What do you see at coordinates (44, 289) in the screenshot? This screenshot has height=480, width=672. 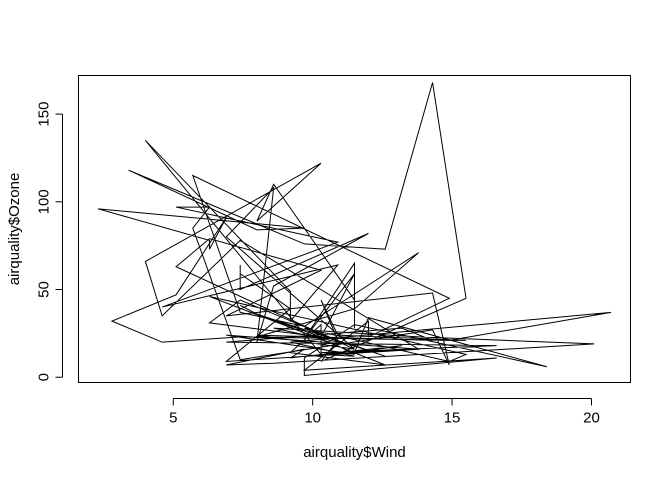 I see `y-tick-label: 50` at bounding box center [44, 289].